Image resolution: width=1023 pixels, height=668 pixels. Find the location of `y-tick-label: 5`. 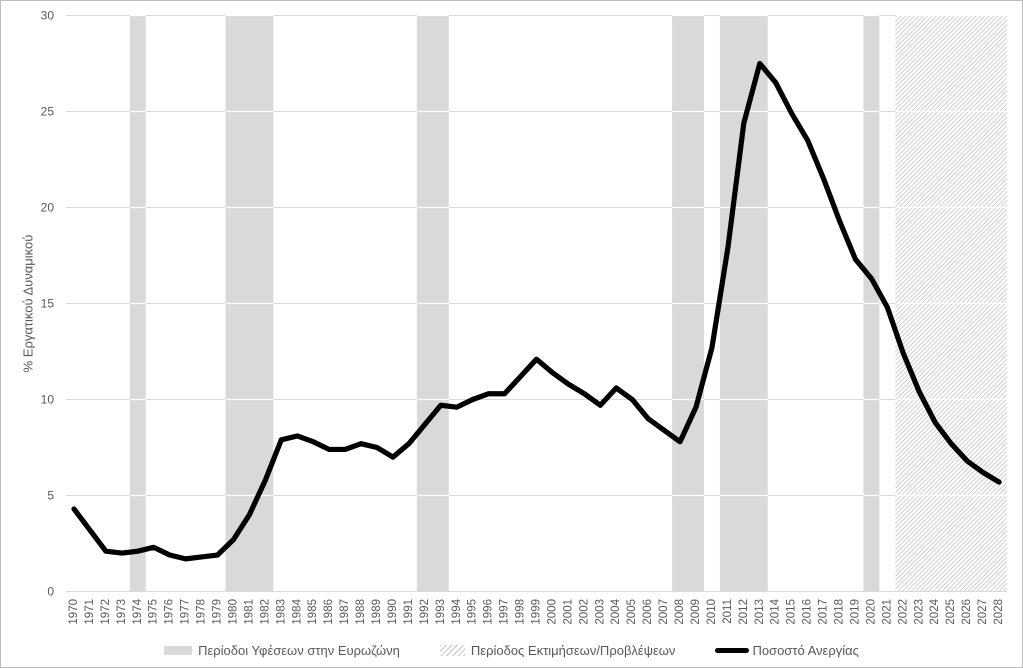

y-tick-label: 5 is located at coordinates (50, 496).